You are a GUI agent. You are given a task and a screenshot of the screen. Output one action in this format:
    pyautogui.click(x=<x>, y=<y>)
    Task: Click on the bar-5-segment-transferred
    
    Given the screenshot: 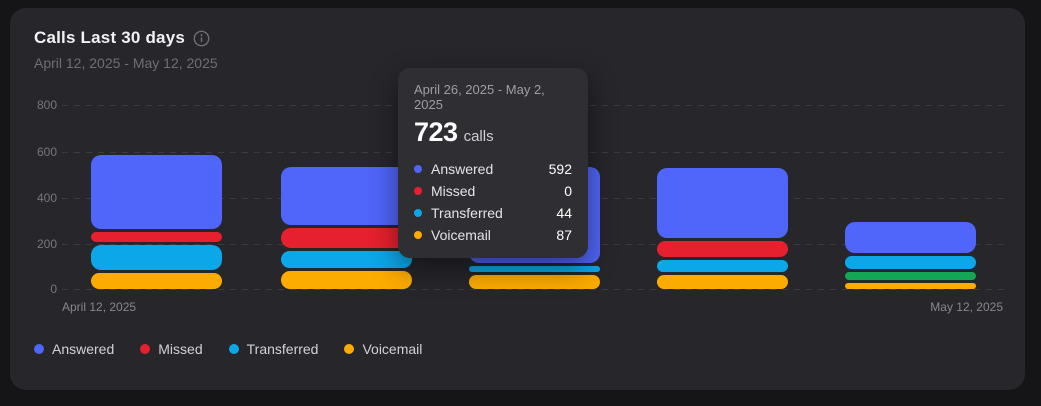 What is the action you would take?
    pyautogui.click(x=910, y=262)
    